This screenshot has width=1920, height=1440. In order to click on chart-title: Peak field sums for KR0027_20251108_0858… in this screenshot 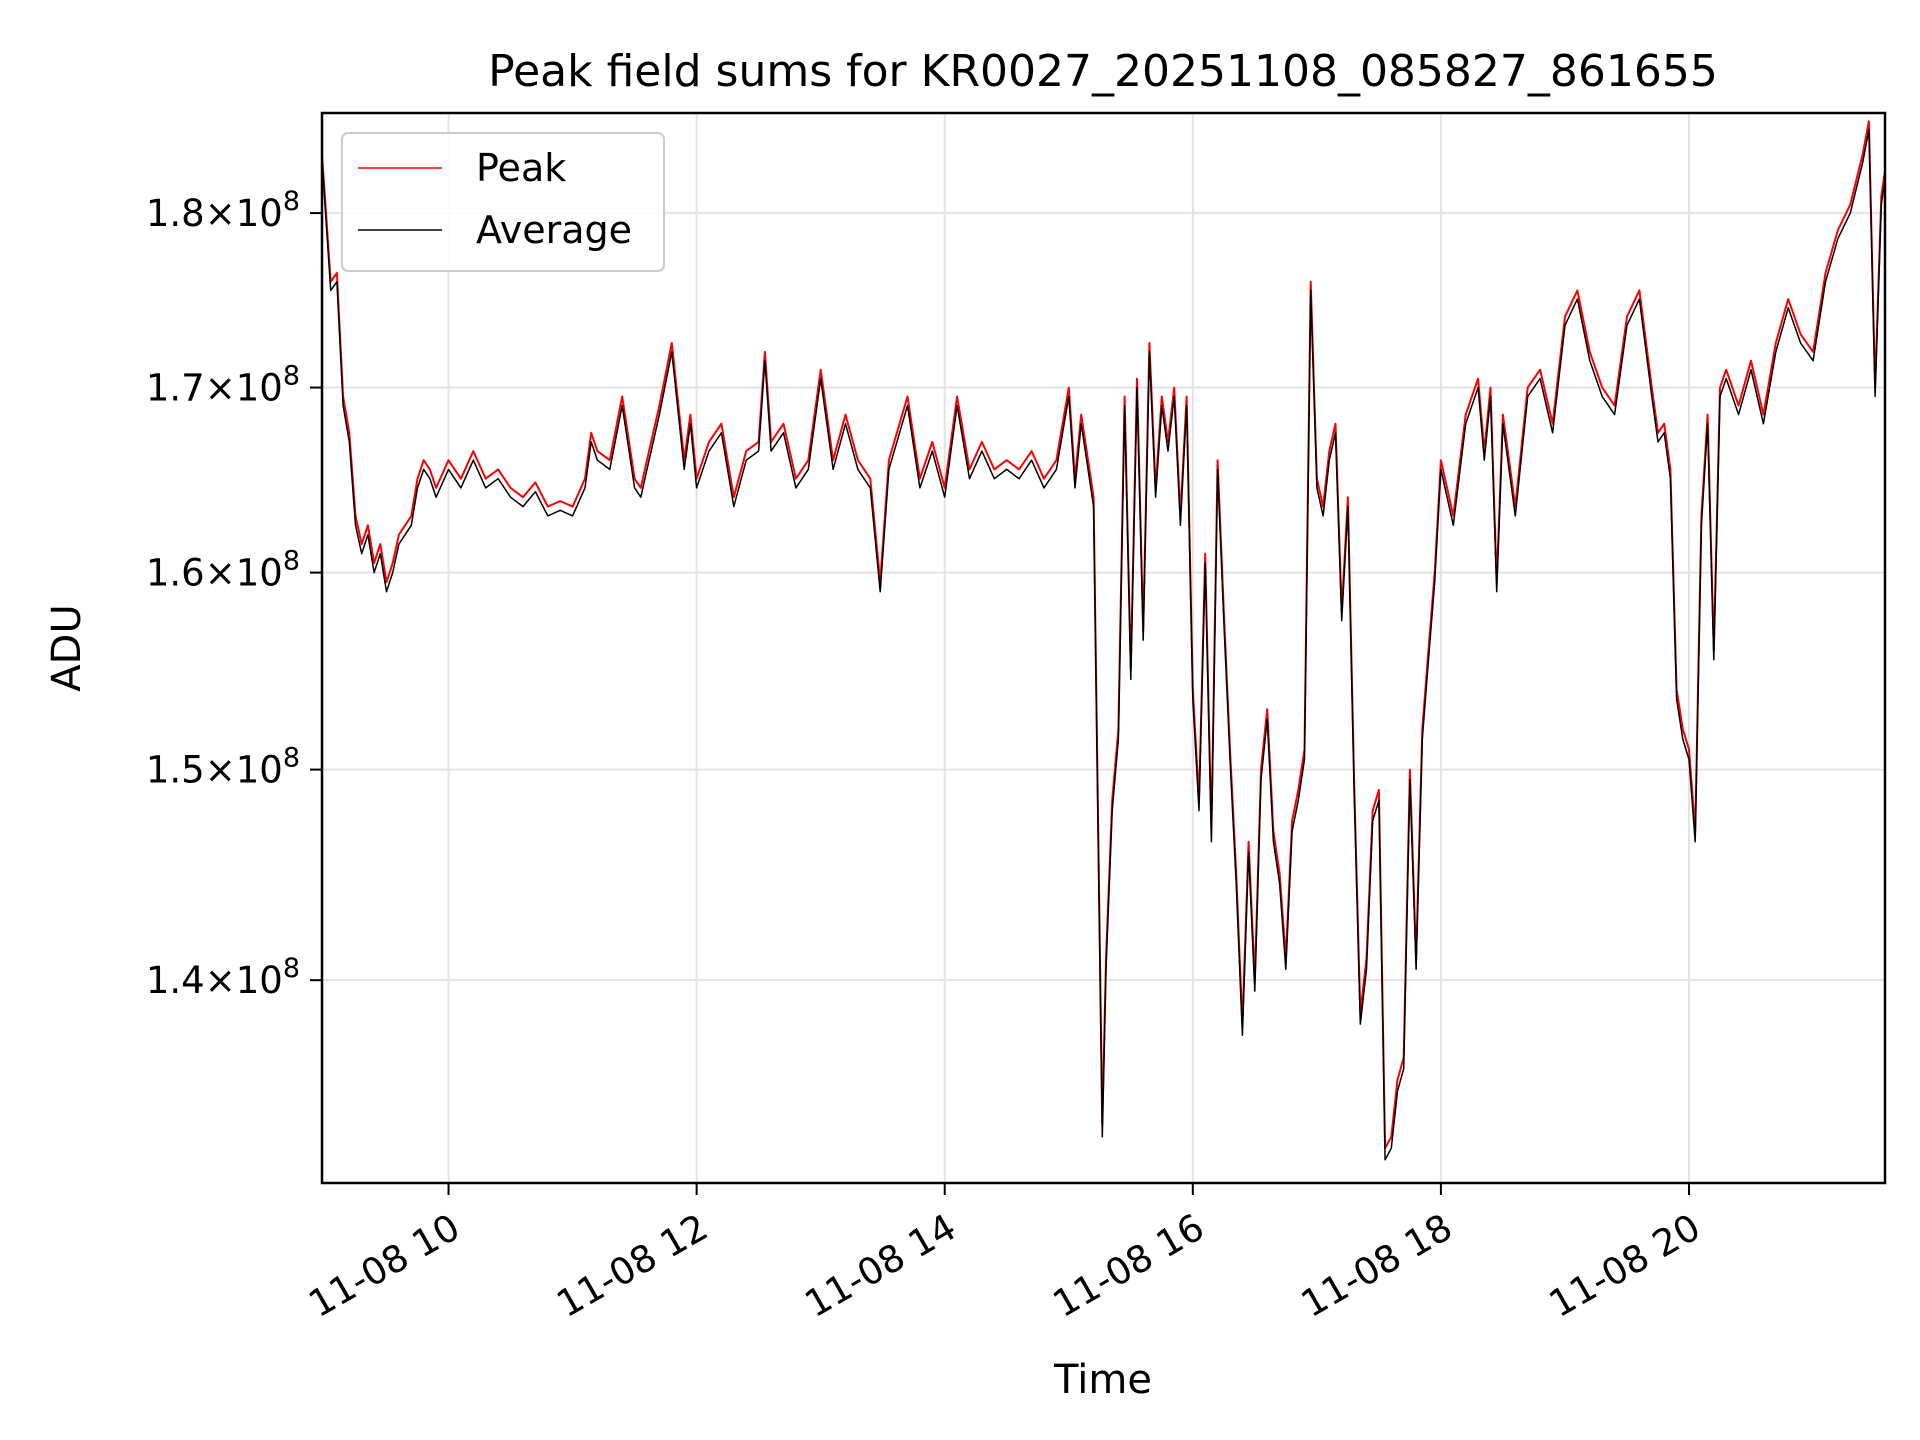, I will do `click(1103, 71)`.